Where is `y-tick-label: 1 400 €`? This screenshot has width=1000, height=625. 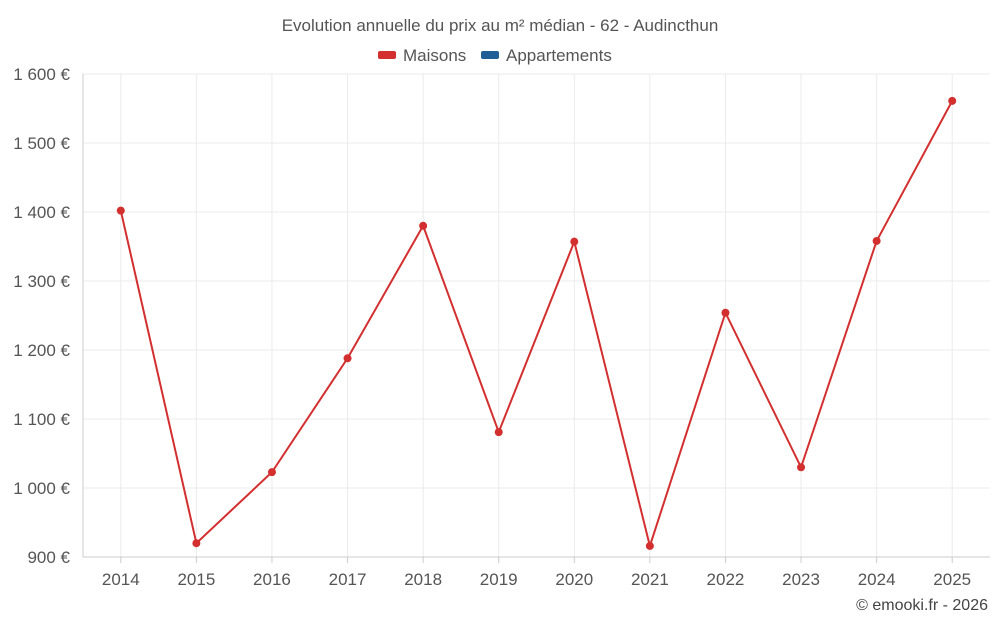
y-tick-label: 1 400 € is located at coordinates (41, 212).